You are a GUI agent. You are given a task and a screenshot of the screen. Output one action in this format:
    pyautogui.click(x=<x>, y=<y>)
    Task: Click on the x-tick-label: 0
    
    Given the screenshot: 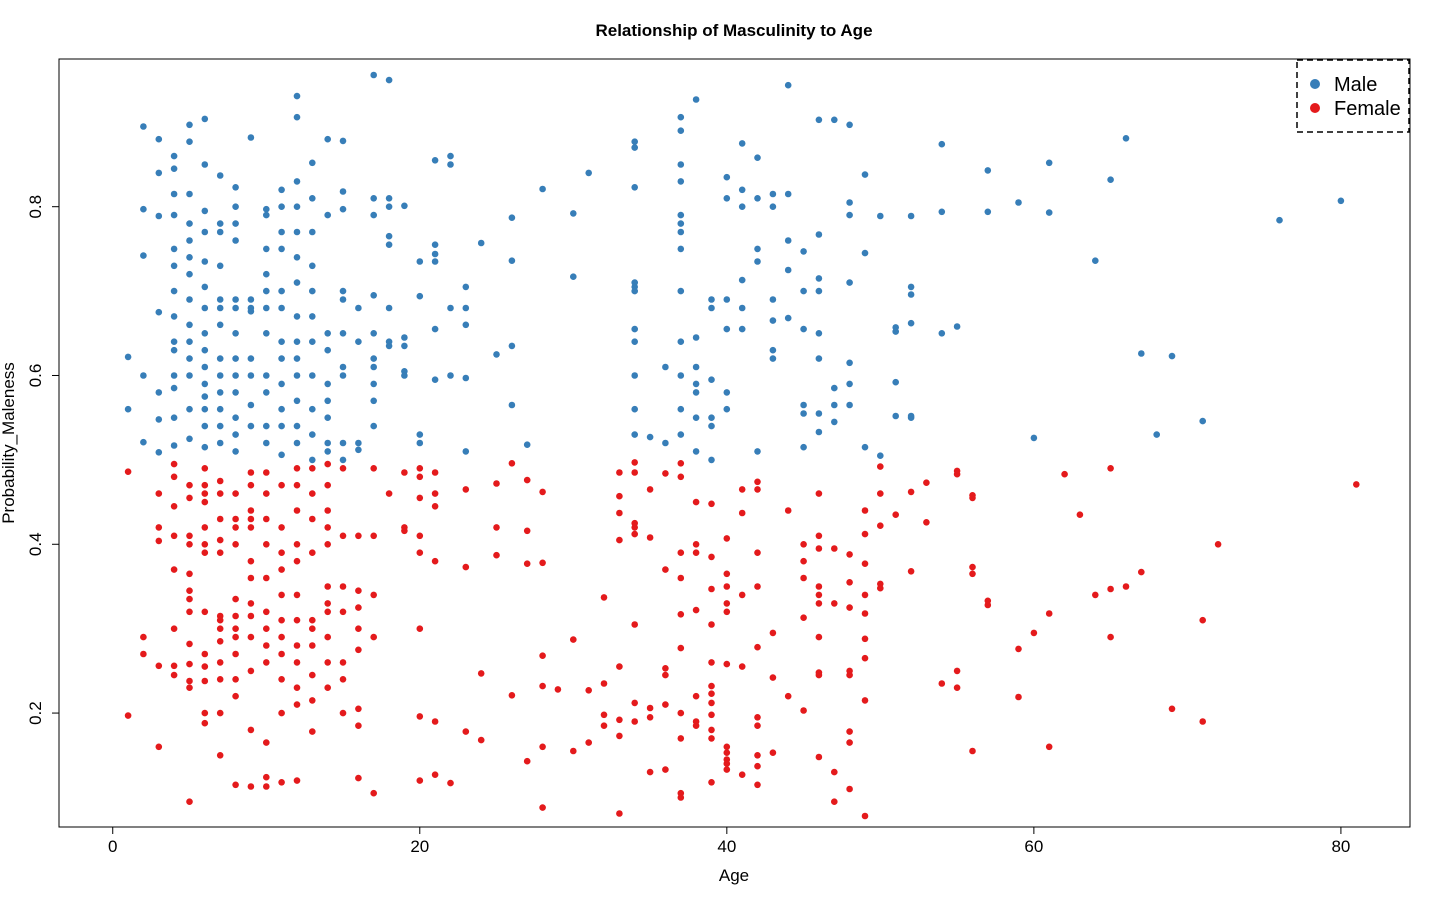 What is the action you would take?
    pyautogui.click(x=112, y=846)
    